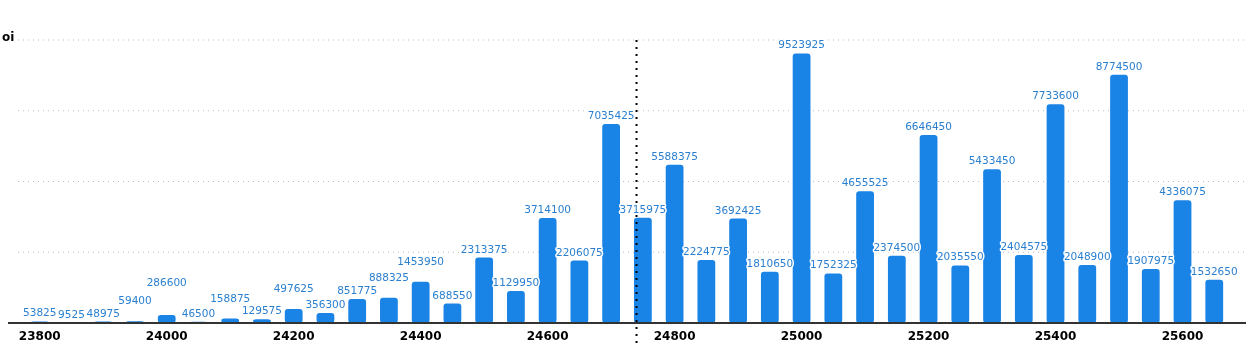  I want to click on data-label: 48975, so click(103, 312).